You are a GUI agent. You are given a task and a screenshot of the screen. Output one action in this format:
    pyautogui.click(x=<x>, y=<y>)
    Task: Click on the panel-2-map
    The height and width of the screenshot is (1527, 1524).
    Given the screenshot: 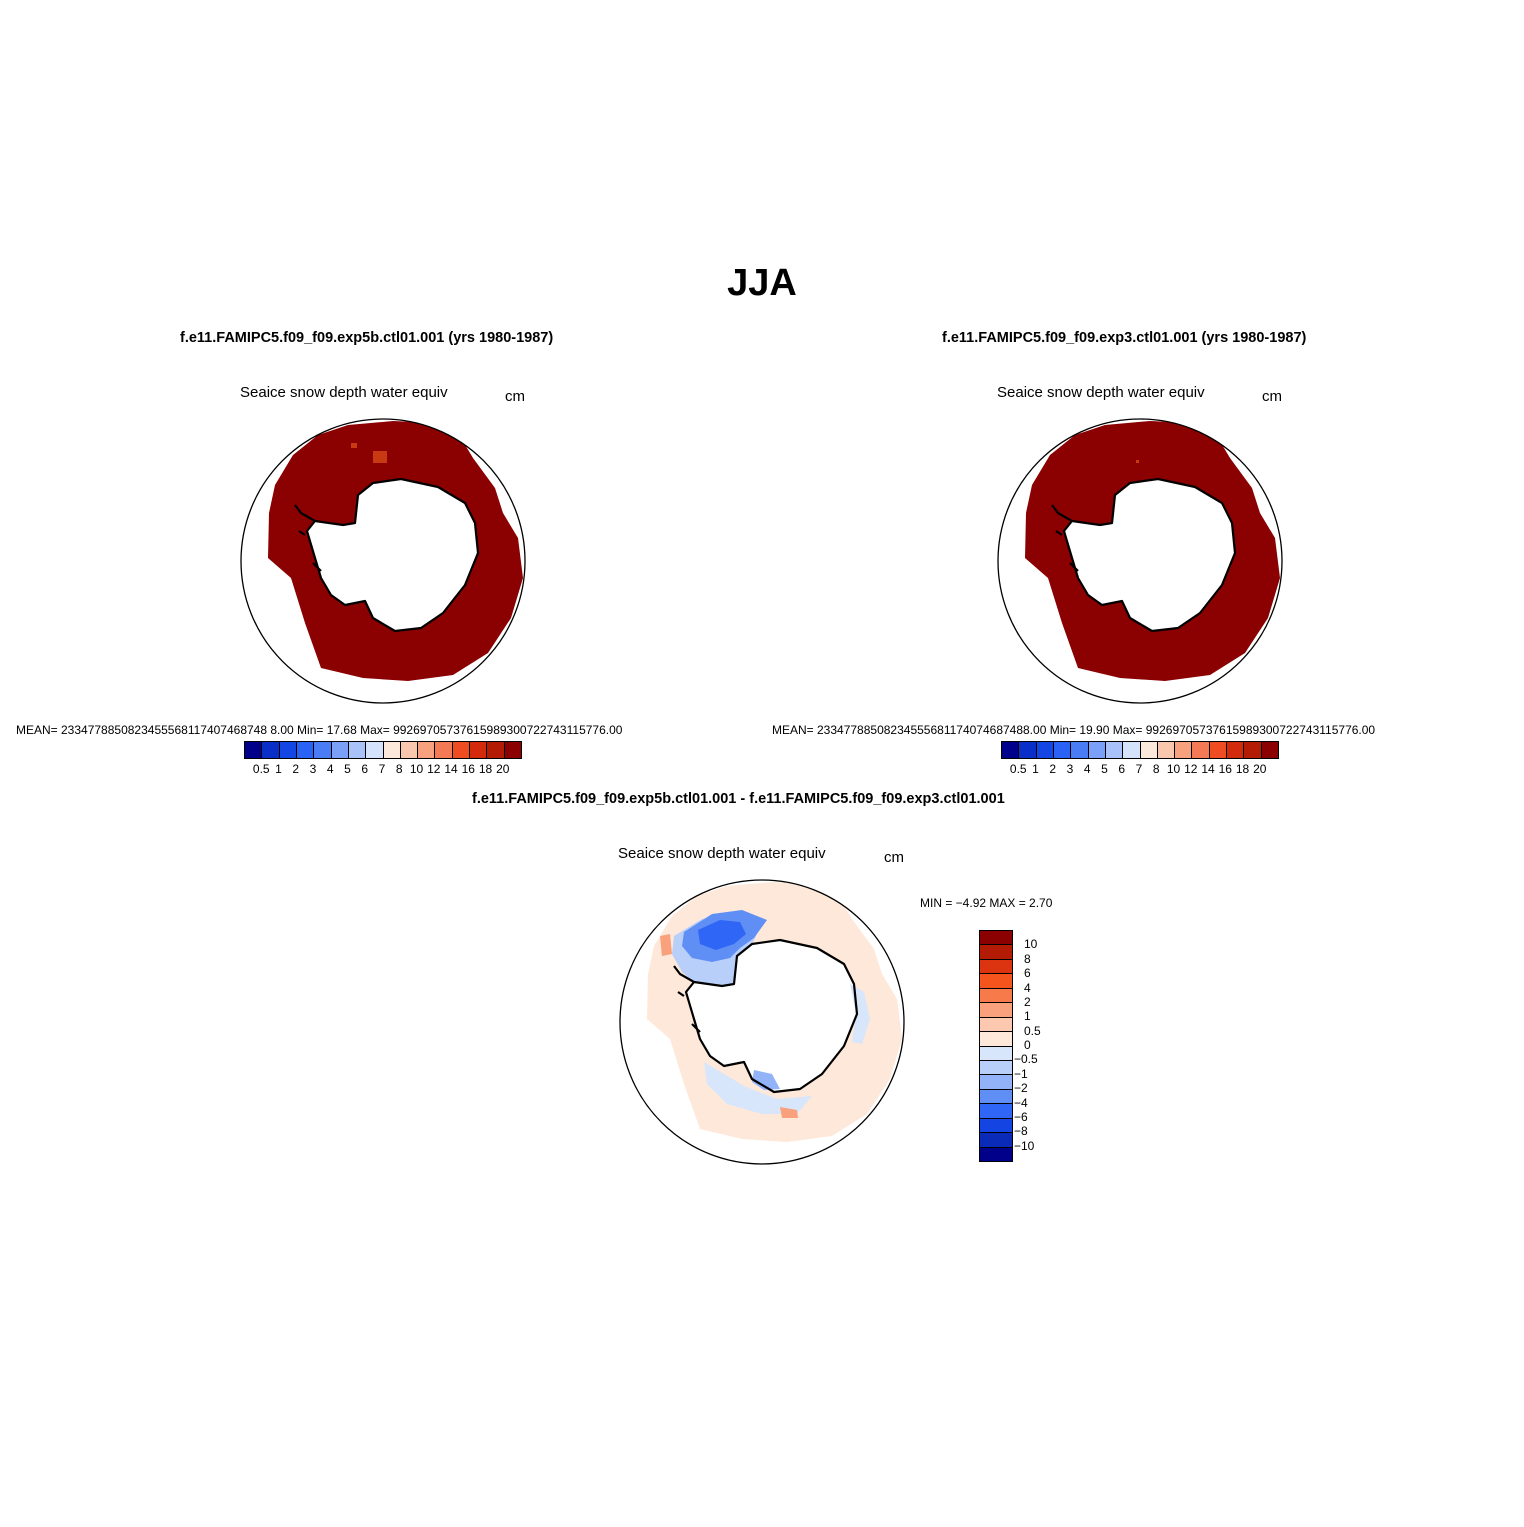 What is the action you would take?
    pyautogui.click(x=1140, y=561)
    